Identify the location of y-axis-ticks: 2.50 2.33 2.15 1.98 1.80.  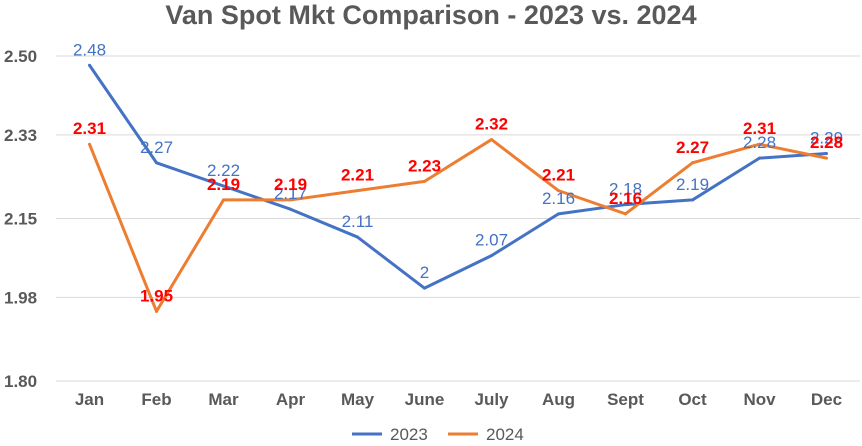
(20, 219).